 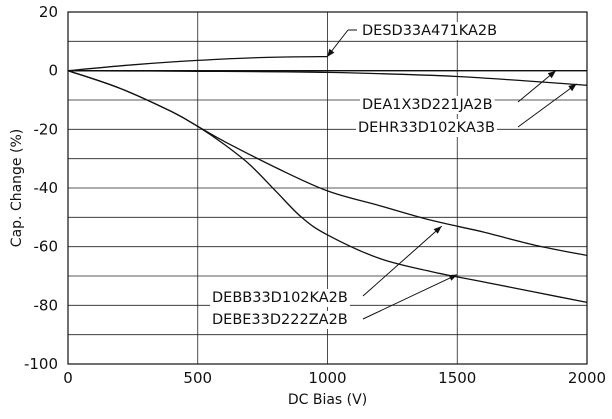 What do you see at coordinates (197, 63) in the screenshot?
I see `series-line-desd33a471ka2b` at bounding box center [197, 63].